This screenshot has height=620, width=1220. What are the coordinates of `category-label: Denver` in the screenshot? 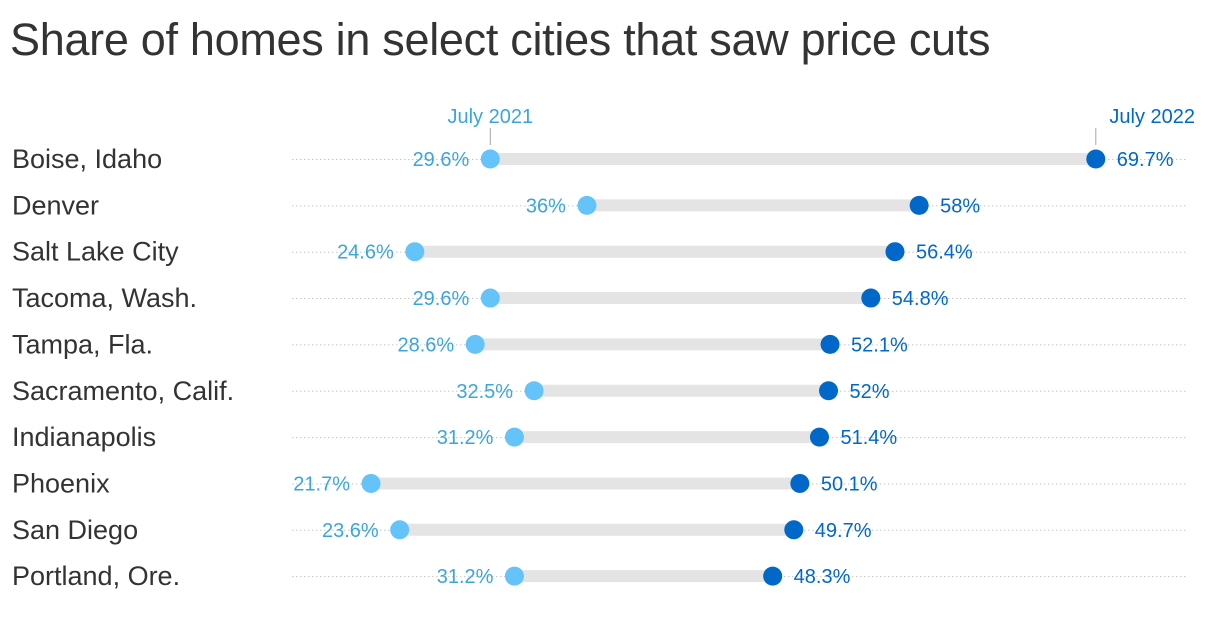 It's located at (55, 205).